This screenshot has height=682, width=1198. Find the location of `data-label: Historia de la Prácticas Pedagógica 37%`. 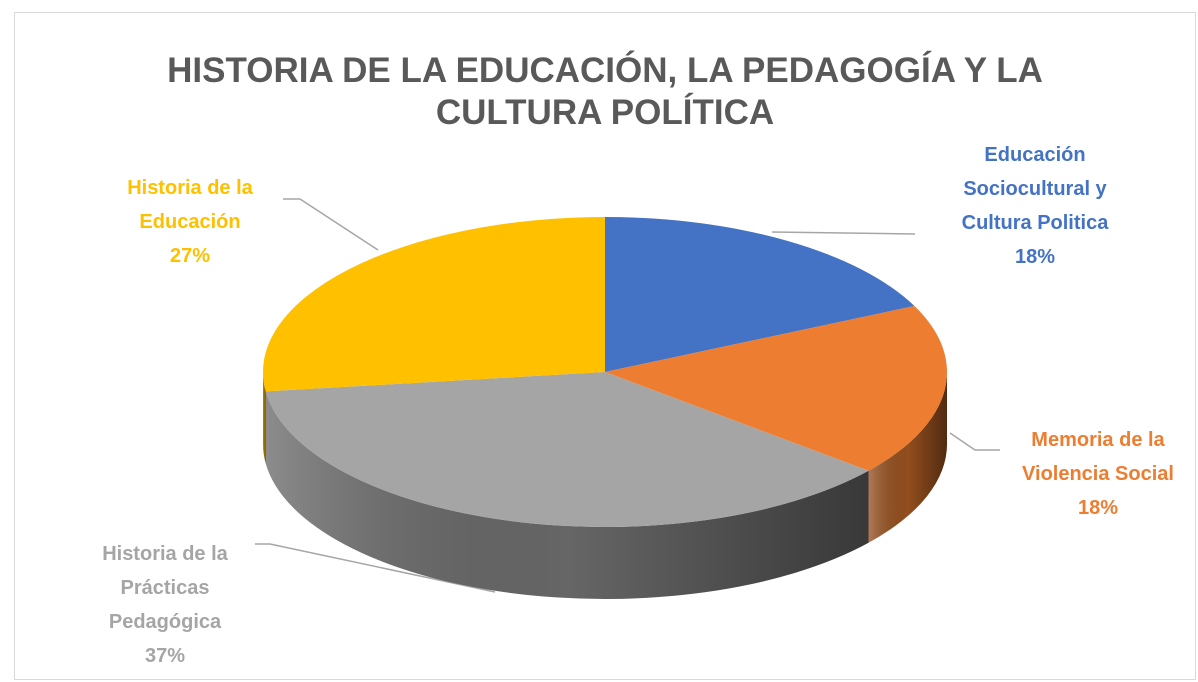

data-label: Historia de la Prácticas Pedagógica 37% is located at coordinates (165, 605).